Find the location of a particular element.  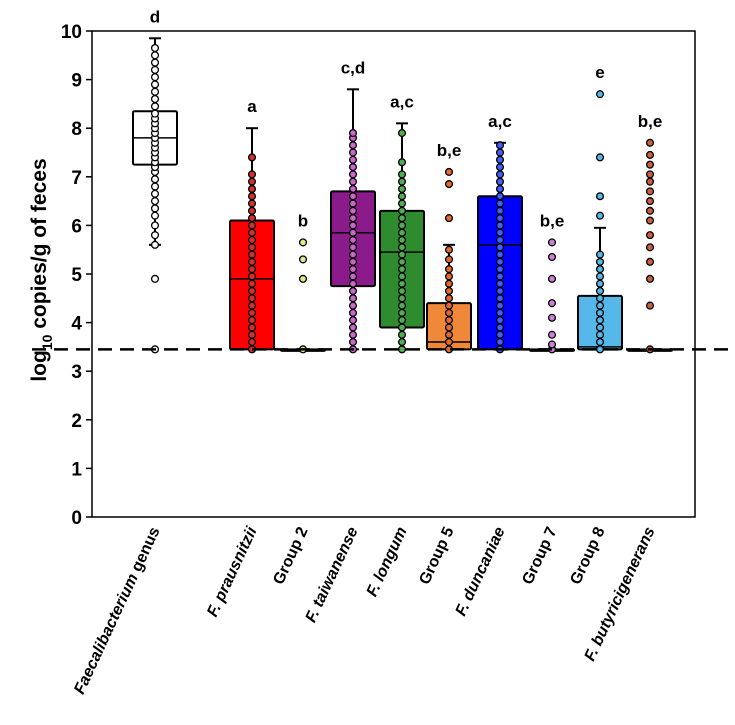

y-tick-label: 0 is located at coordinates (76, 518).